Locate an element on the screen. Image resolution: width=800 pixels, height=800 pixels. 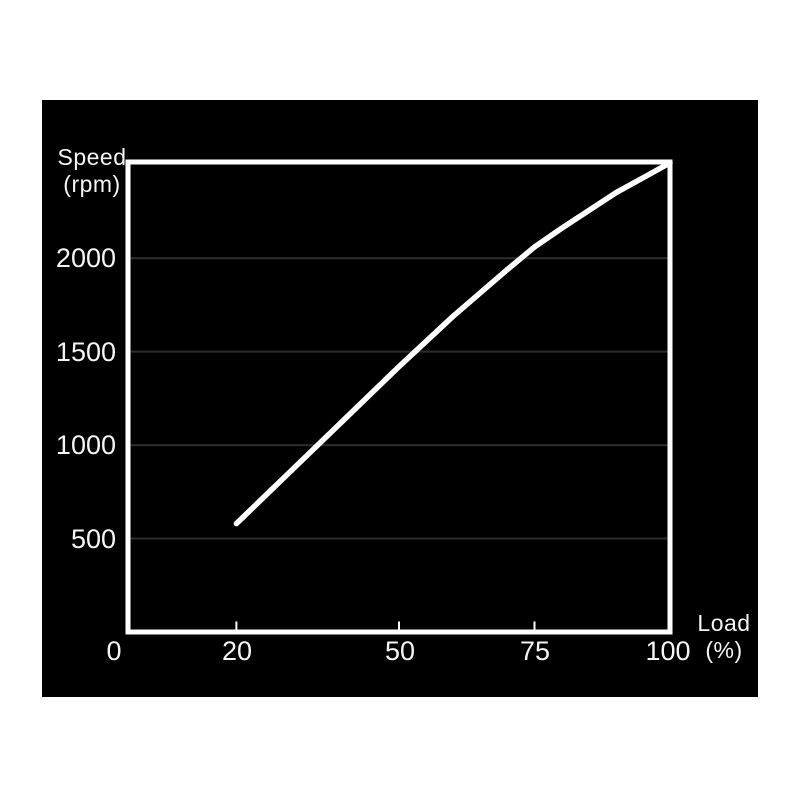
x-axis-title-line2: (%) is located at coordinates (724, 650).